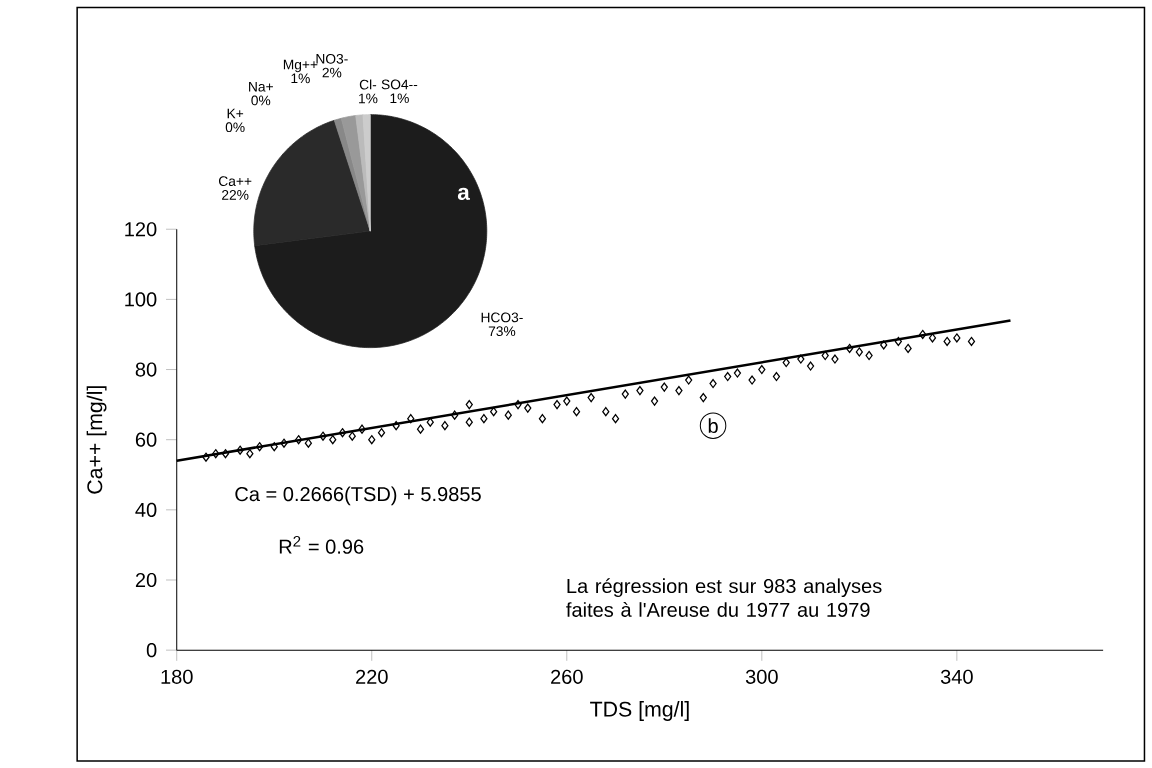 The width and height of the screenshot is (1152, 768). Describe the element at coordinates (96, 439) in the screenshot. I see `y-axis-title: Ca++ [mg/l]` at that location.